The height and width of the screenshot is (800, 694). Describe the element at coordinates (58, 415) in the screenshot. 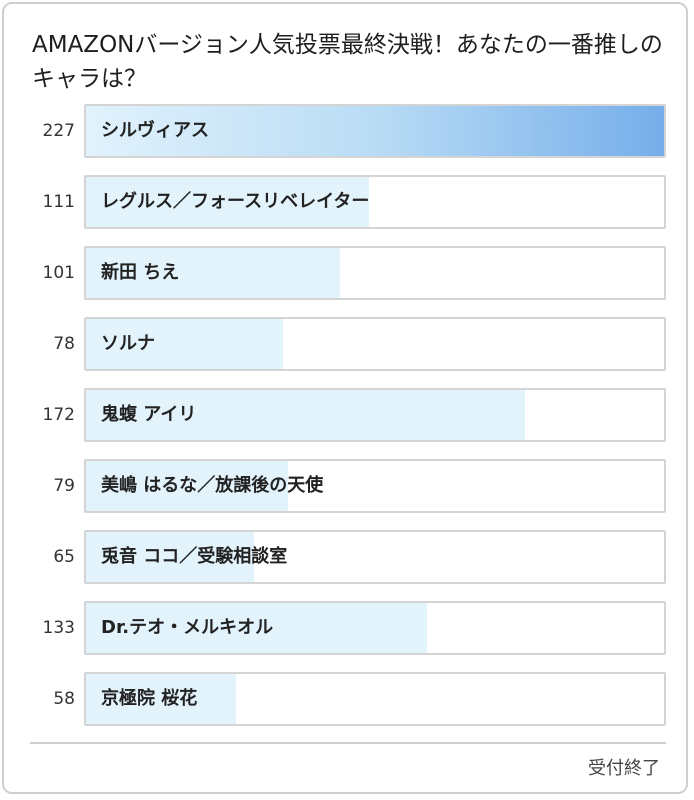

I see `vote-count: 172` at that location.